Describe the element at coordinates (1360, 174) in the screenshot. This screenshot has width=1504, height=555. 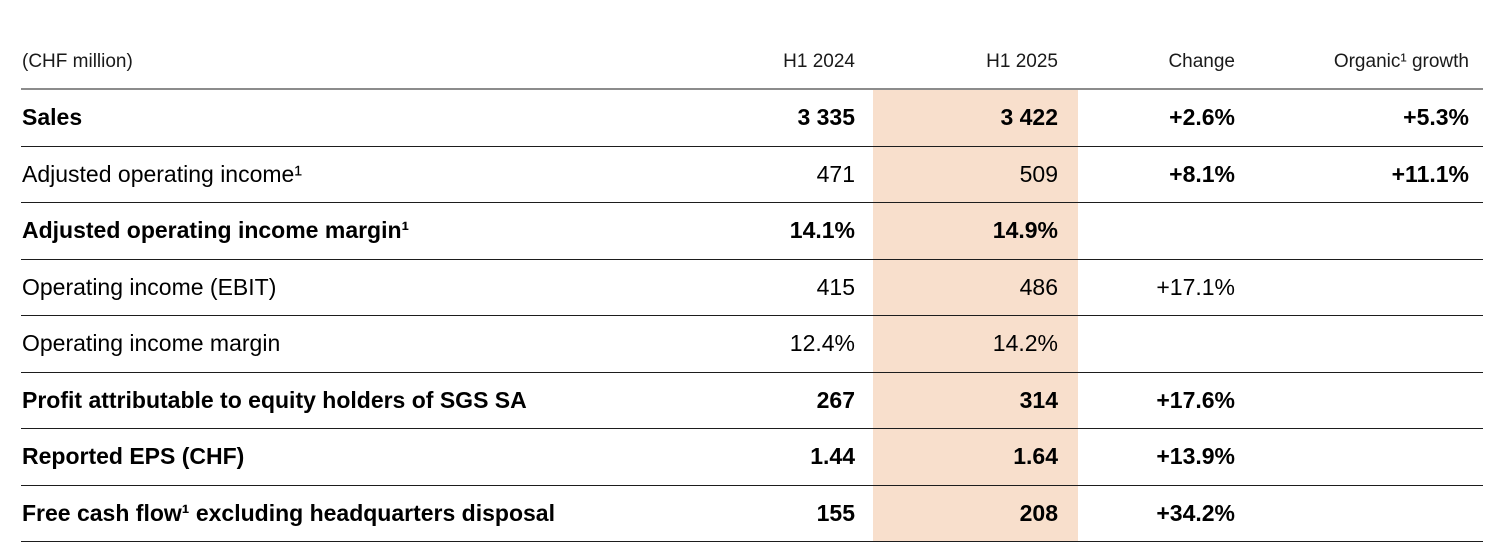
I see `organic-growth-value: +11.1%` at that location.